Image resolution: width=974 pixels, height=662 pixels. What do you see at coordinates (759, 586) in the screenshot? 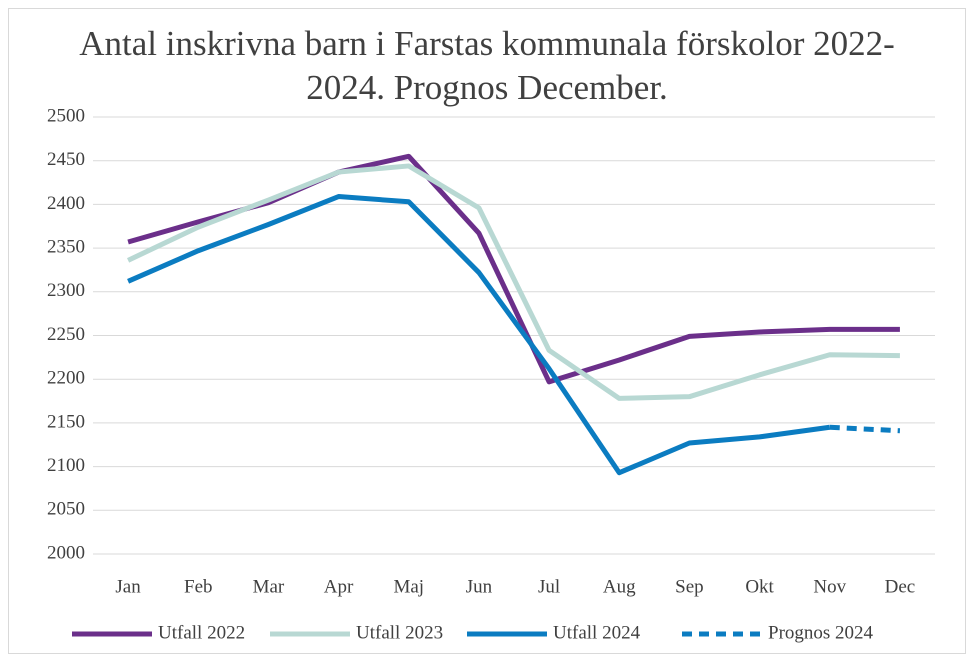
I see `x-tick-label: Okt` at bounding box center [759, 586].